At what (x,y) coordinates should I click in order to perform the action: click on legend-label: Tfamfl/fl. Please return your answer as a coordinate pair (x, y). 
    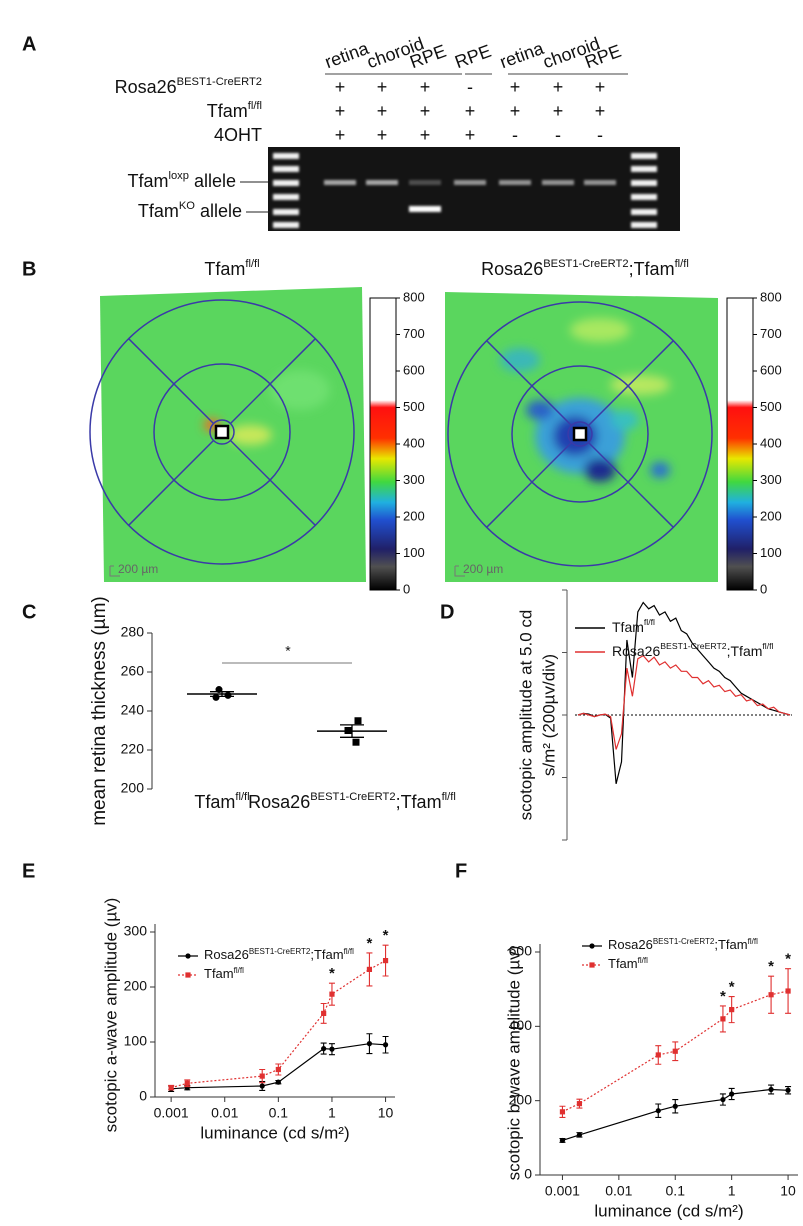
    Looking at the image, I should click on (633, 625).